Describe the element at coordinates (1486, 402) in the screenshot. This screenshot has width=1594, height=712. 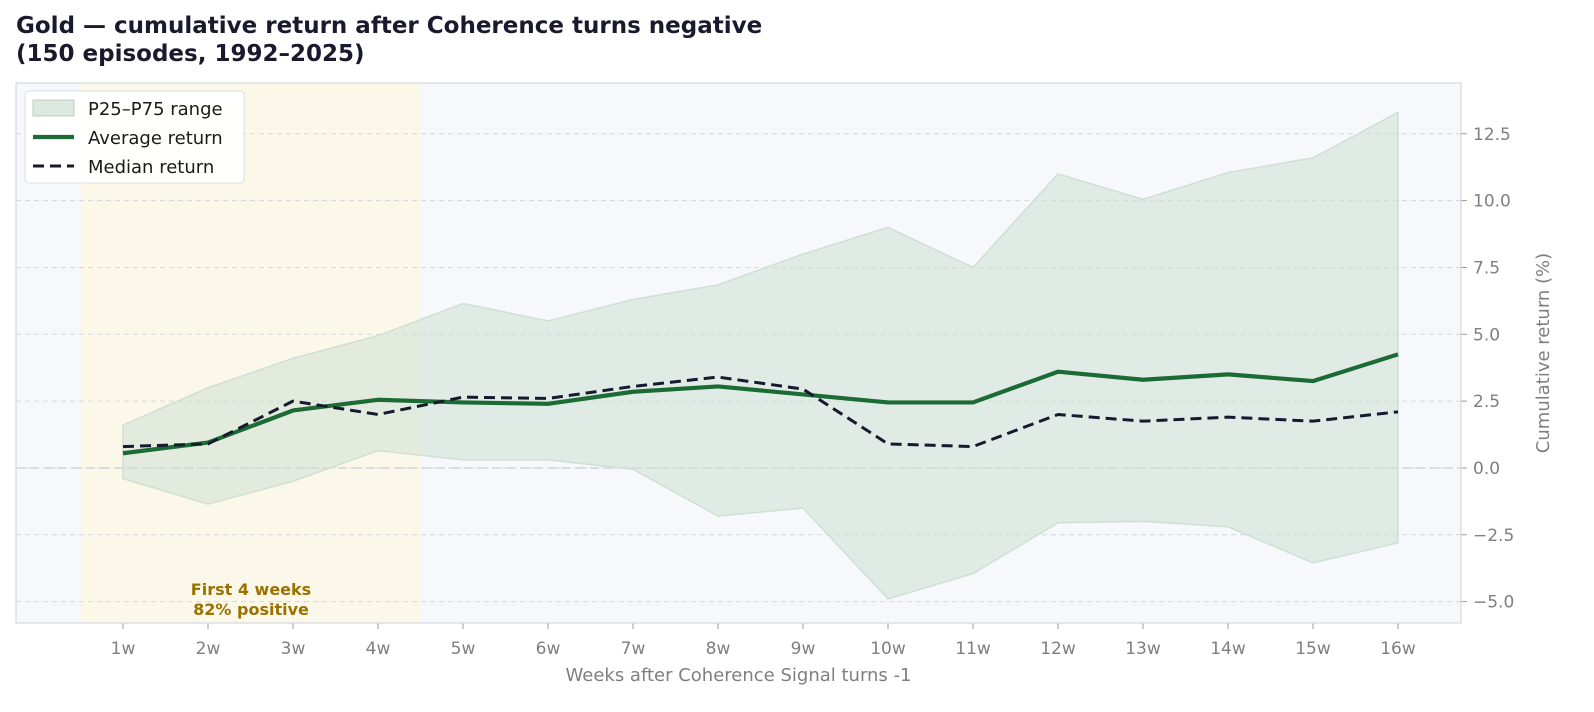
I see `y-tick-label: 2.5` at that location.